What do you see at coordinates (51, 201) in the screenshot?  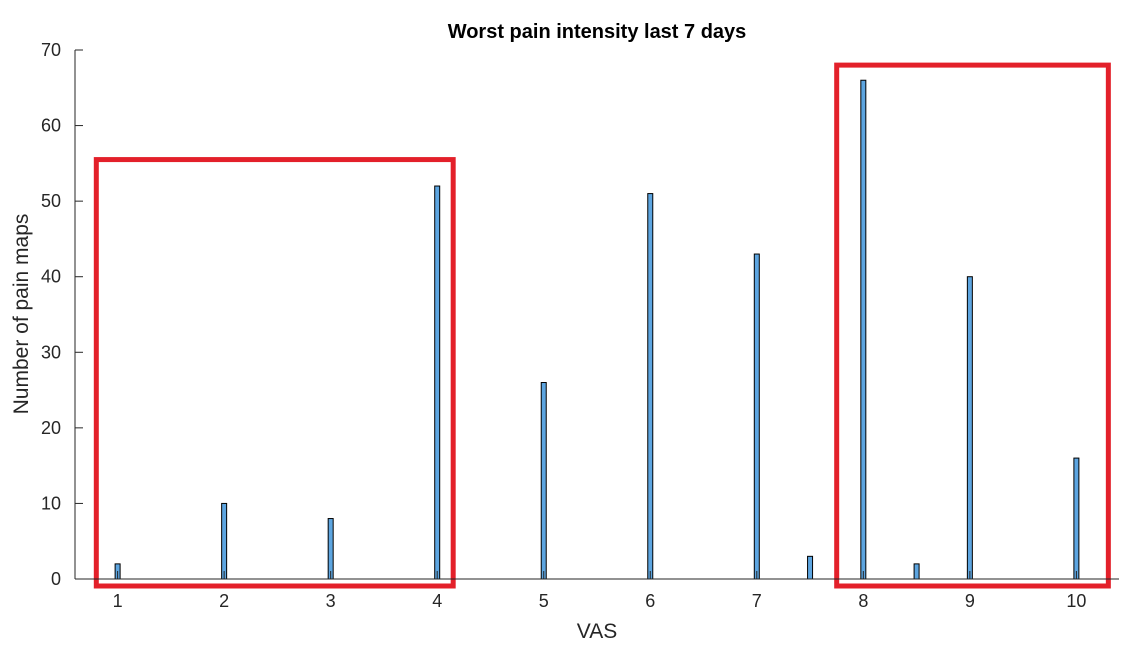 I see `y-tick-label: 50` at bounding box center [51, 201].